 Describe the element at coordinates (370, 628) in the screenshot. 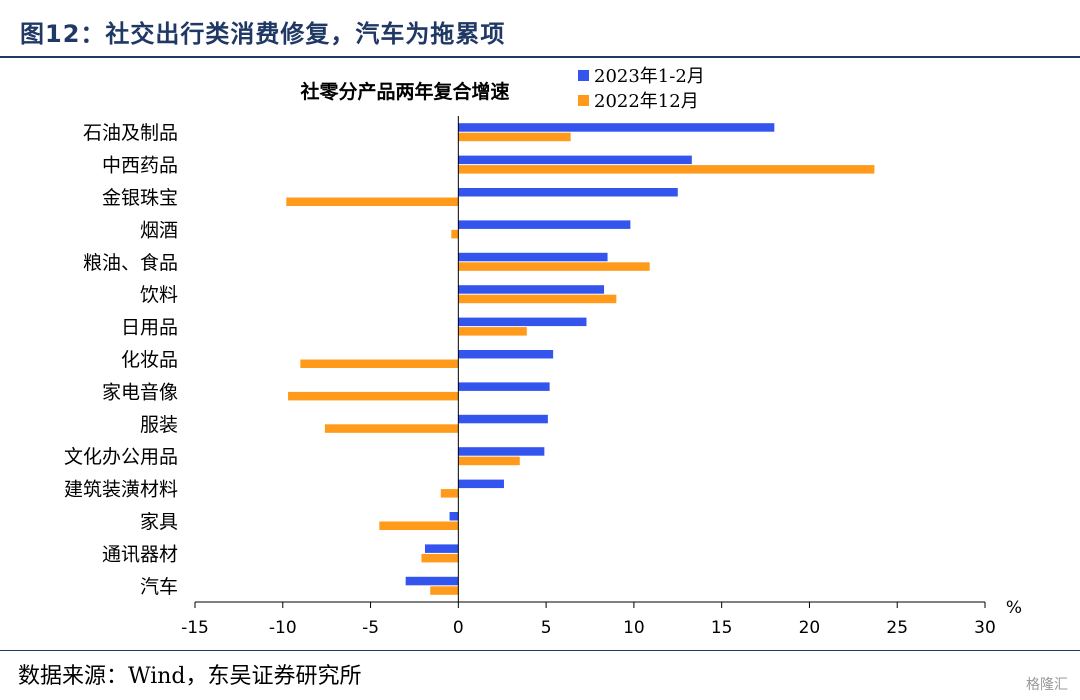

I see `x-tick-label: -5` at that location.